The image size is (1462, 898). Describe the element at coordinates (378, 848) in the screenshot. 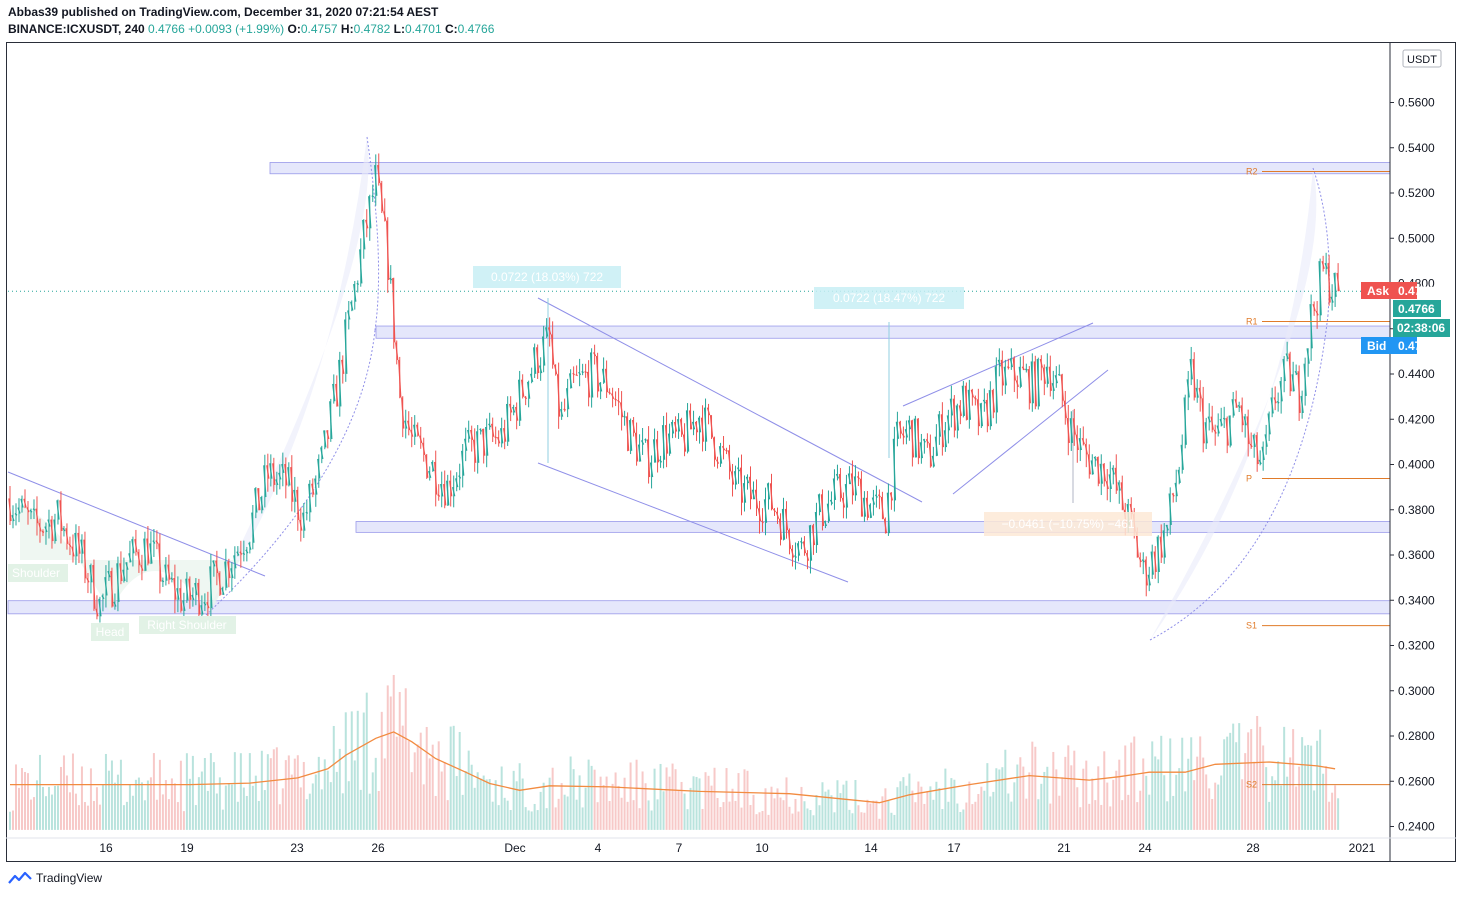

I see `time-tick-3: 26` at that location.